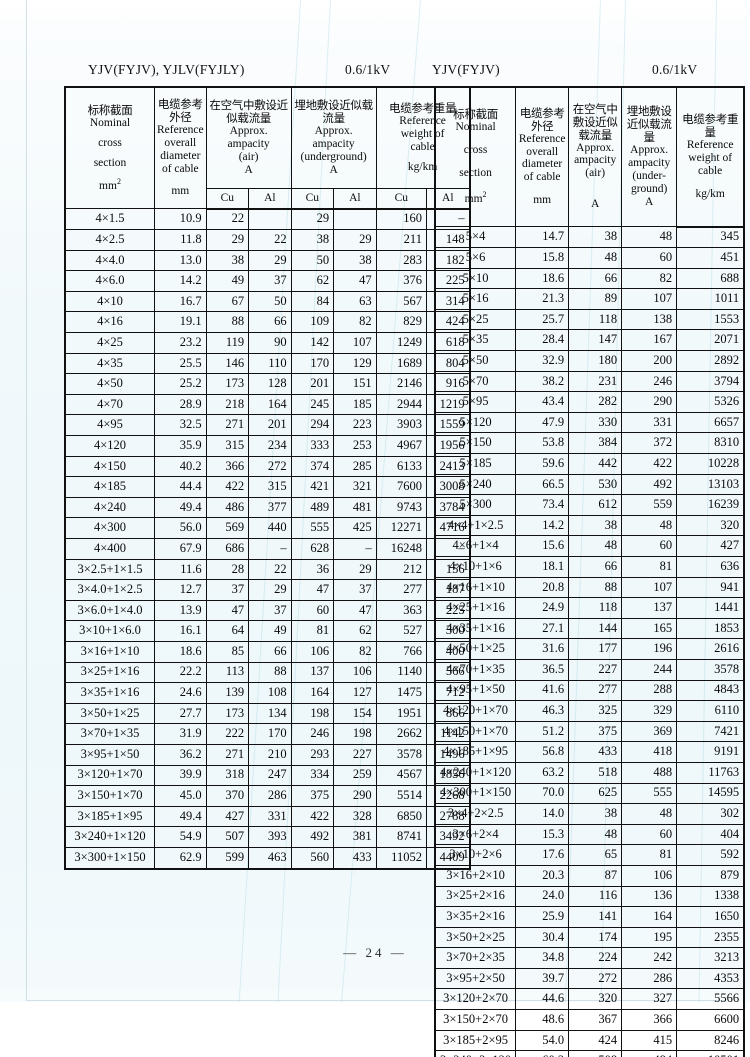 The image size is (750, 1057). Describe the element at coordinates (475, 464) in the screenshot. I see `cell-nominal-section: 5×185` at that location.